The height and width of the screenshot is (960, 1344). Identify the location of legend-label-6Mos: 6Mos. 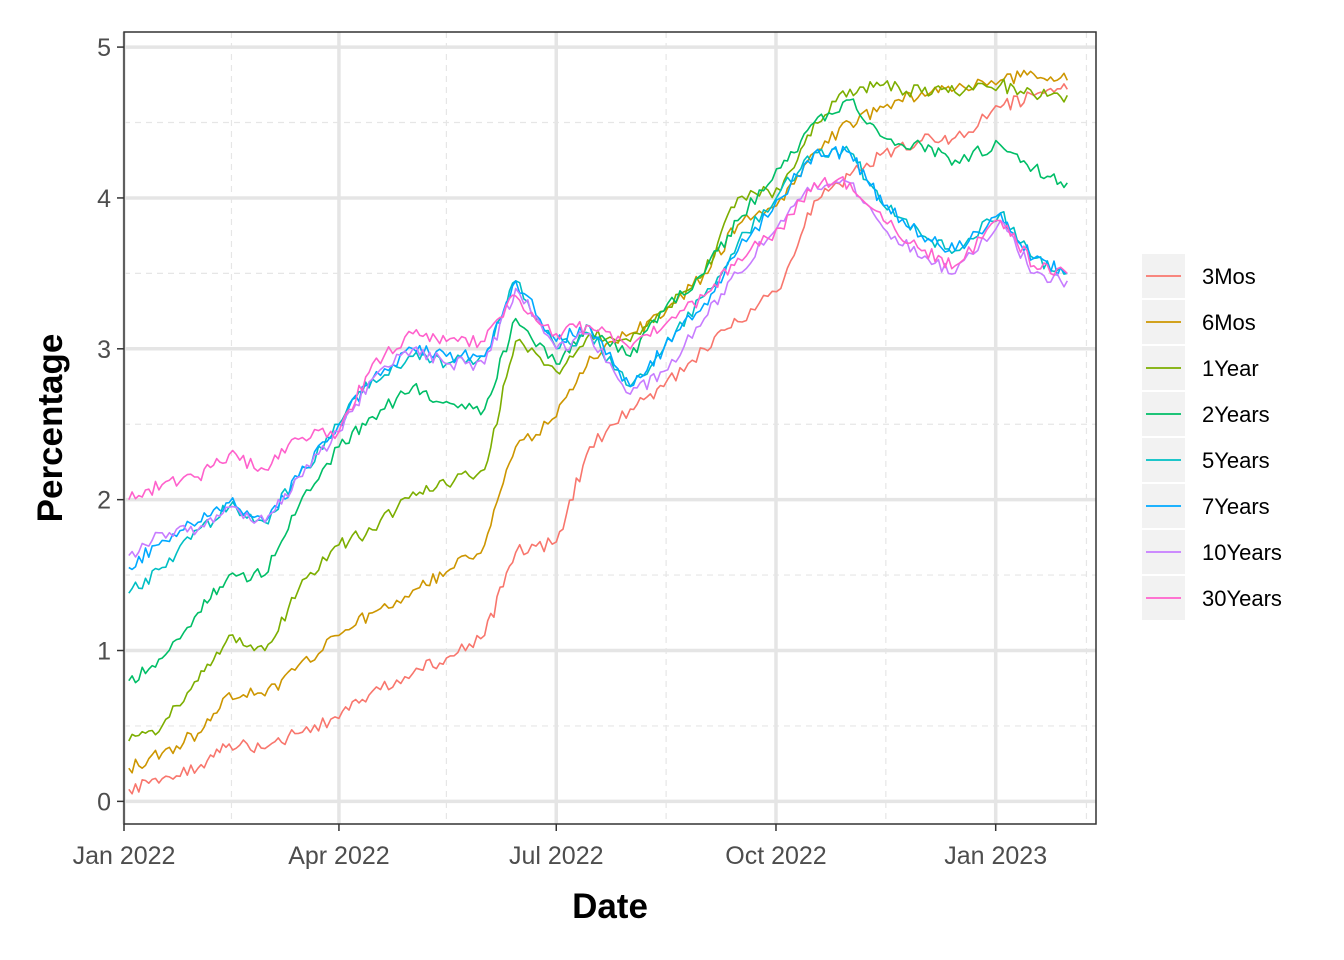
(1229, 322).